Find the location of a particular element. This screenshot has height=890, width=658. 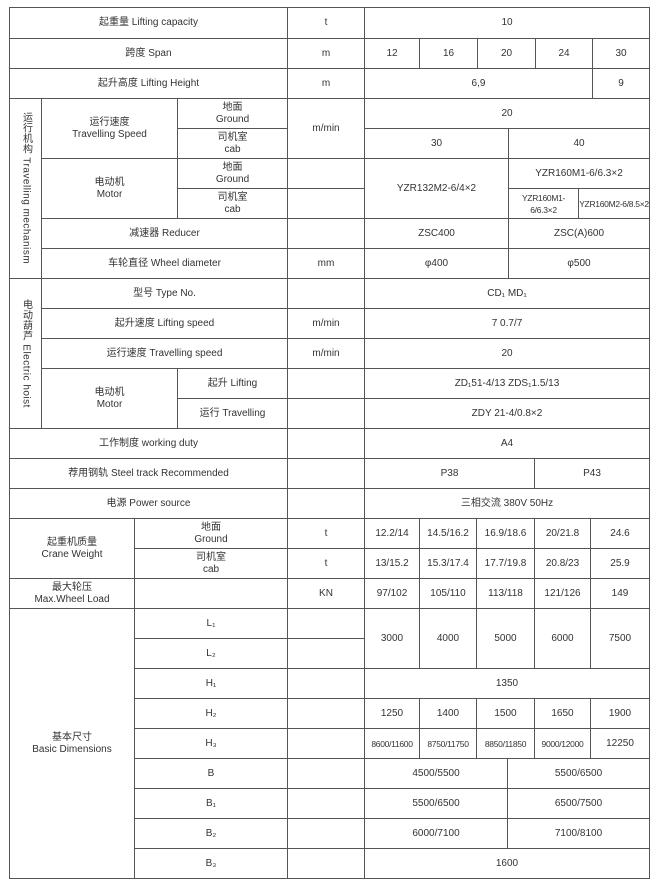

value-cell-text: 24 is located at coordinates (564, 53).